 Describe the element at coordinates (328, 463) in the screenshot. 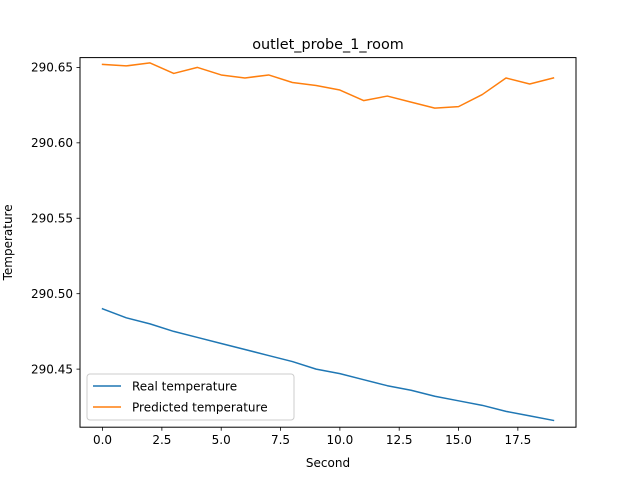

I see `x-axis-label: Second` at that location.